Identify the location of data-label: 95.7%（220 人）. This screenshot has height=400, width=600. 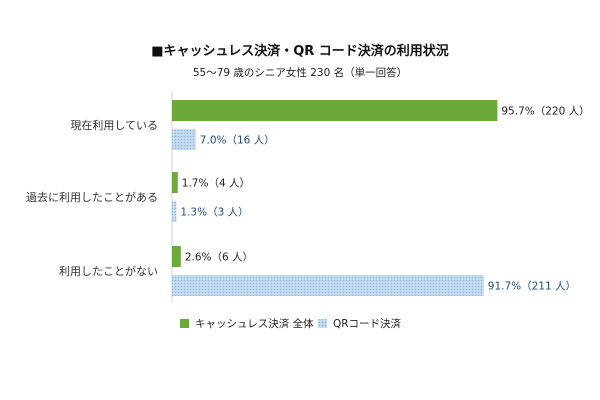
(545, 112).